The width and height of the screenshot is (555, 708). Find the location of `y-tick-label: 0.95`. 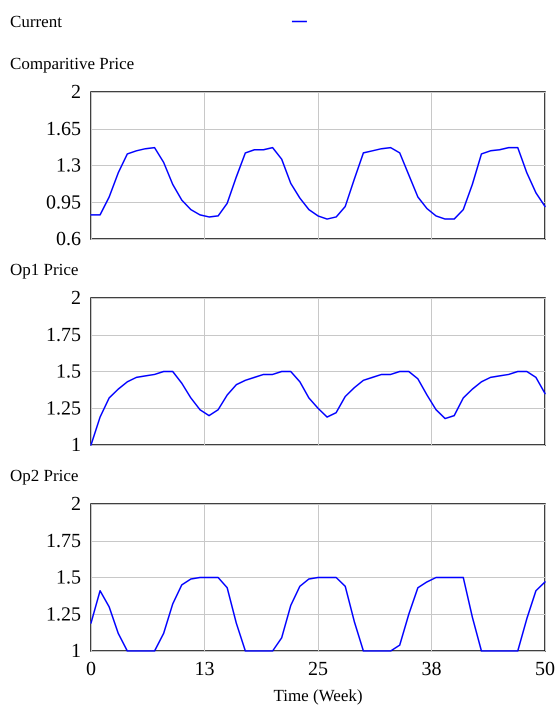

y-tick-label: 0.95 is located at coordinates (63, 202).